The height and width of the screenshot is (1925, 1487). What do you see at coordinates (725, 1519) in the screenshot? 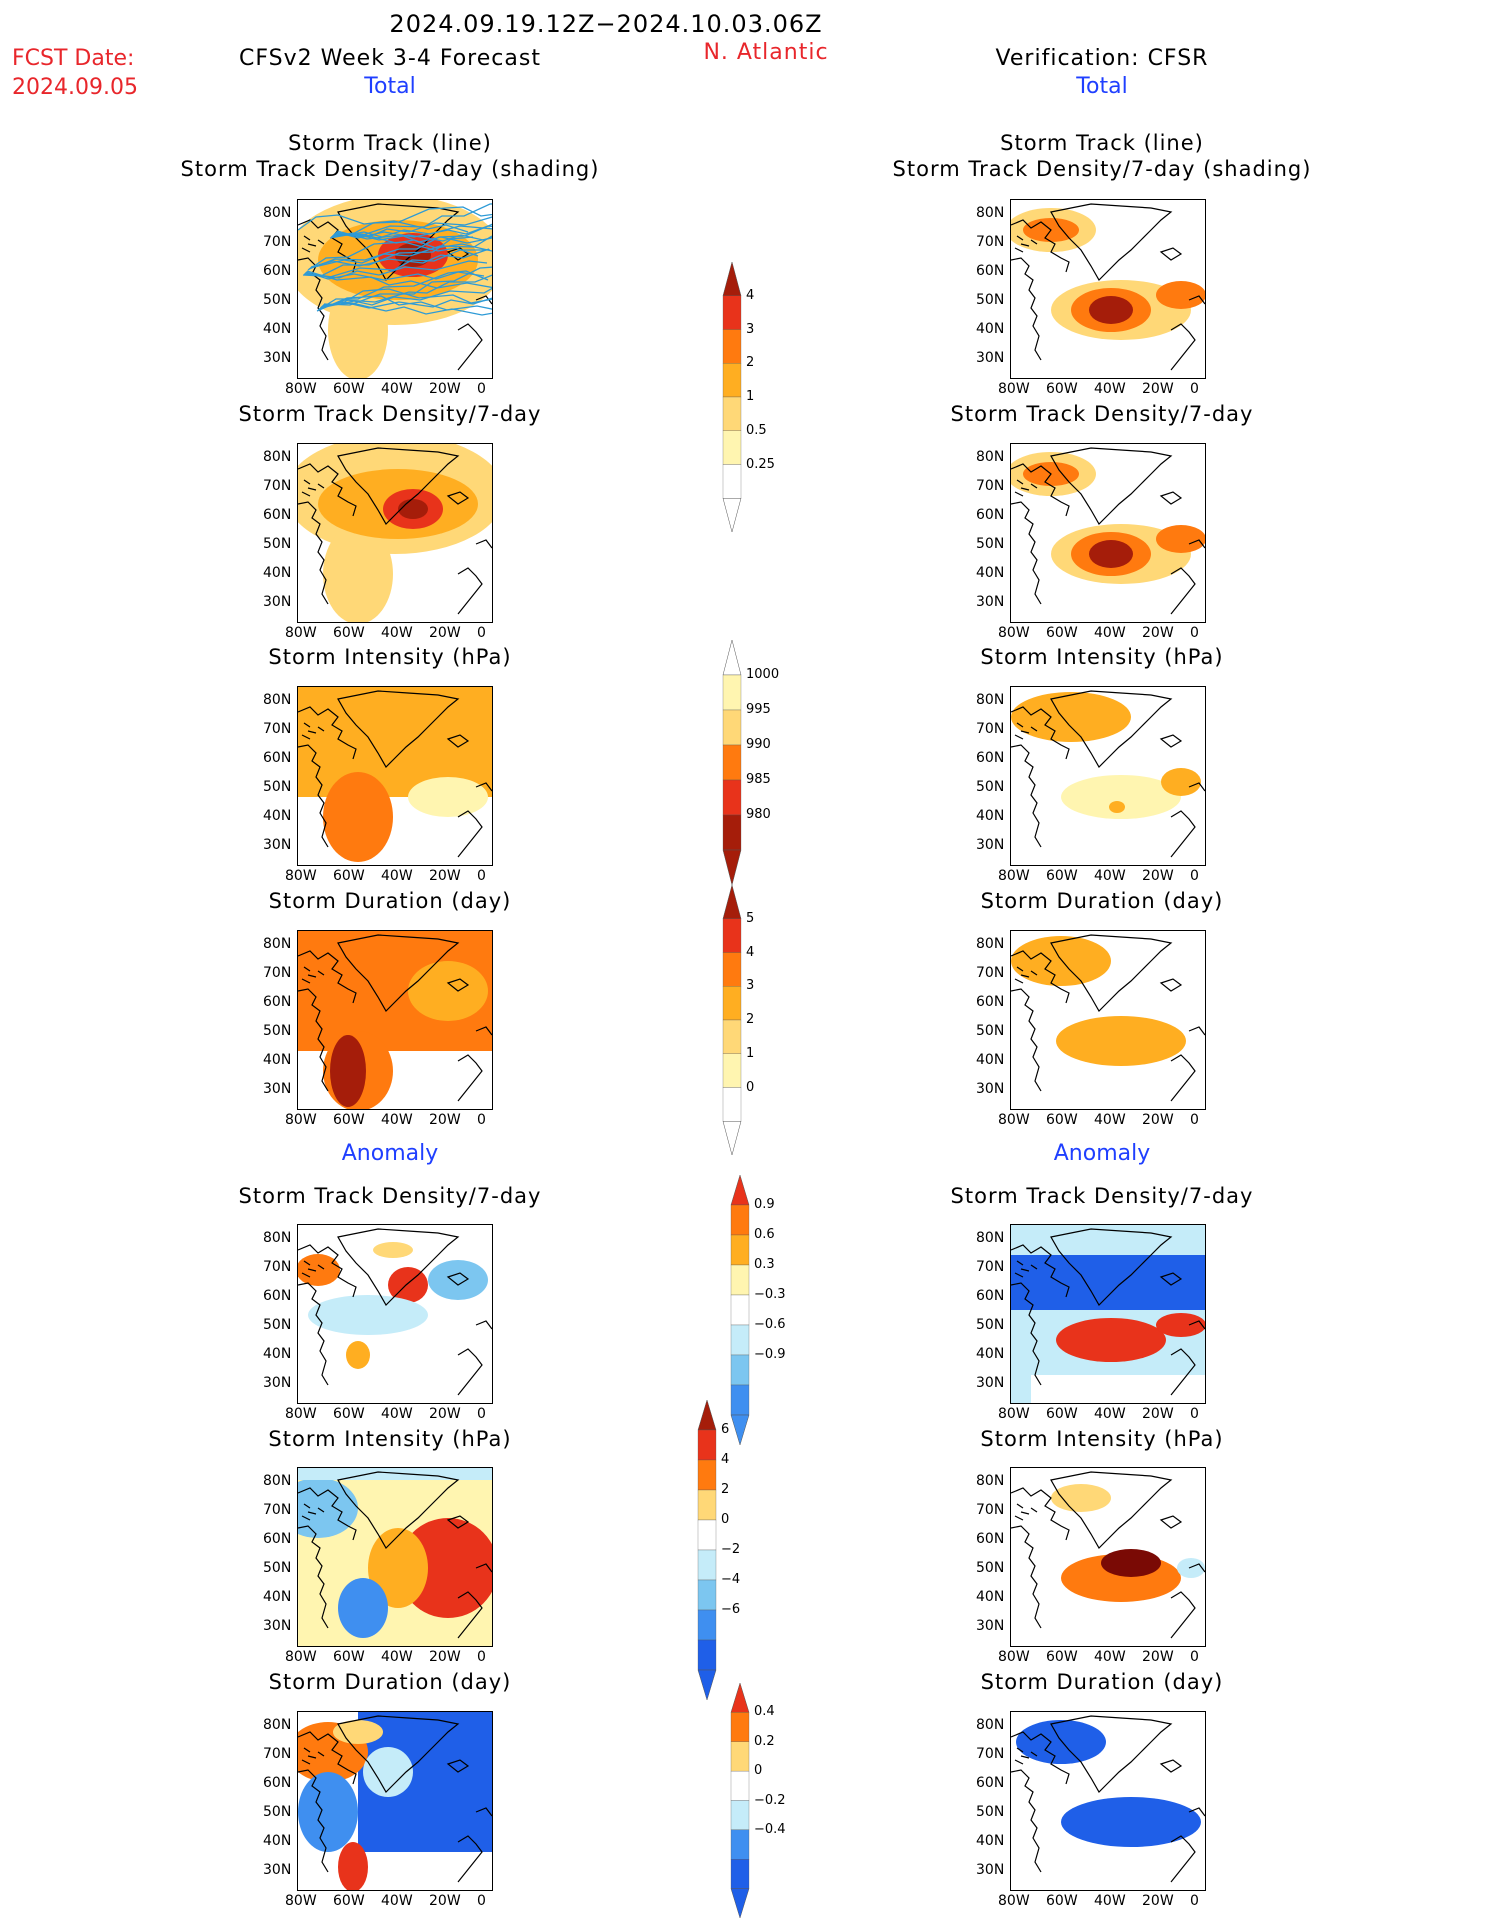
I see `colorbar-intensity-anom-label: 0` at bounding box center [725, 1519].